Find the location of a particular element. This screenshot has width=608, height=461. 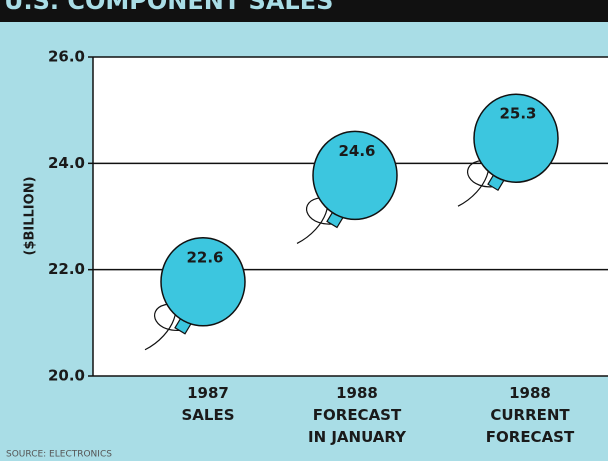

y-tick-label: 22.0 is located at coordinates (66, 269).